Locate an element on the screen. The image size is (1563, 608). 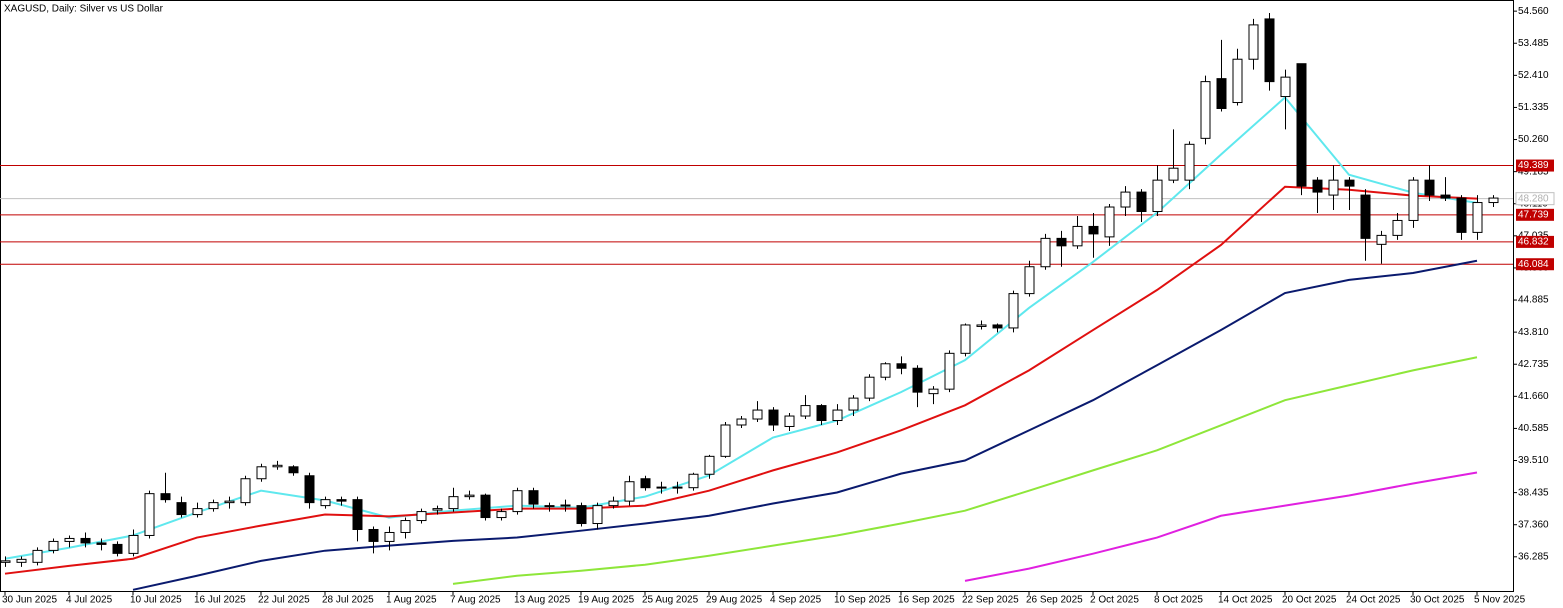
x-tick-label: 20 Oct 2025 is located at coordinates (1309, 600).